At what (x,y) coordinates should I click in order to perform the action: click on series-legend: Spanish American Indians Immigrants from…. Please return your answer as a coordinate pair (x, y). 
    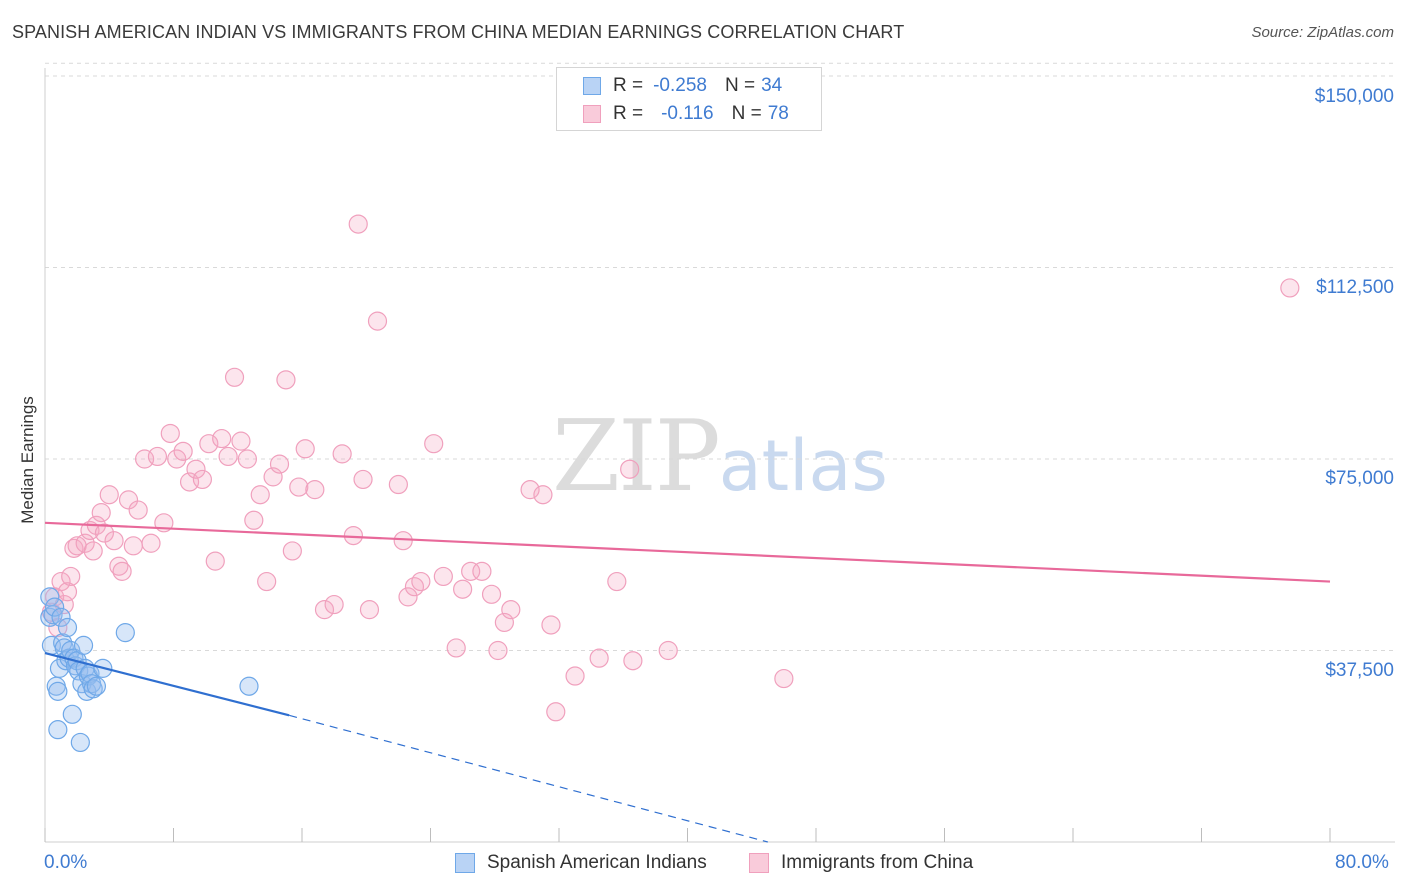
    Looking at the image, I should click on (703, 865).